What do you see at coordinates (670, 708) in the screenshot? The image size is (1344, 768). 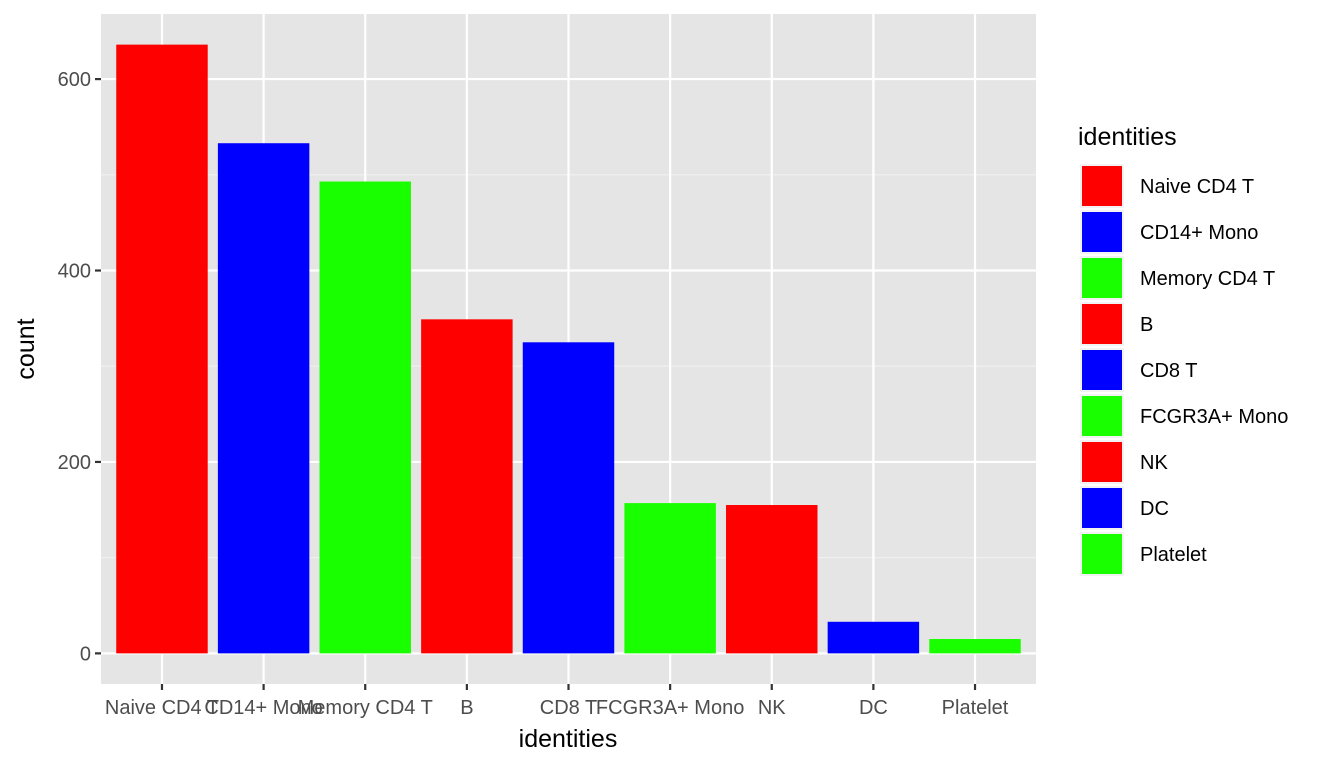 I see `x-tick-label: FCGR3A+ Mono` at bounding box center [670, 708].